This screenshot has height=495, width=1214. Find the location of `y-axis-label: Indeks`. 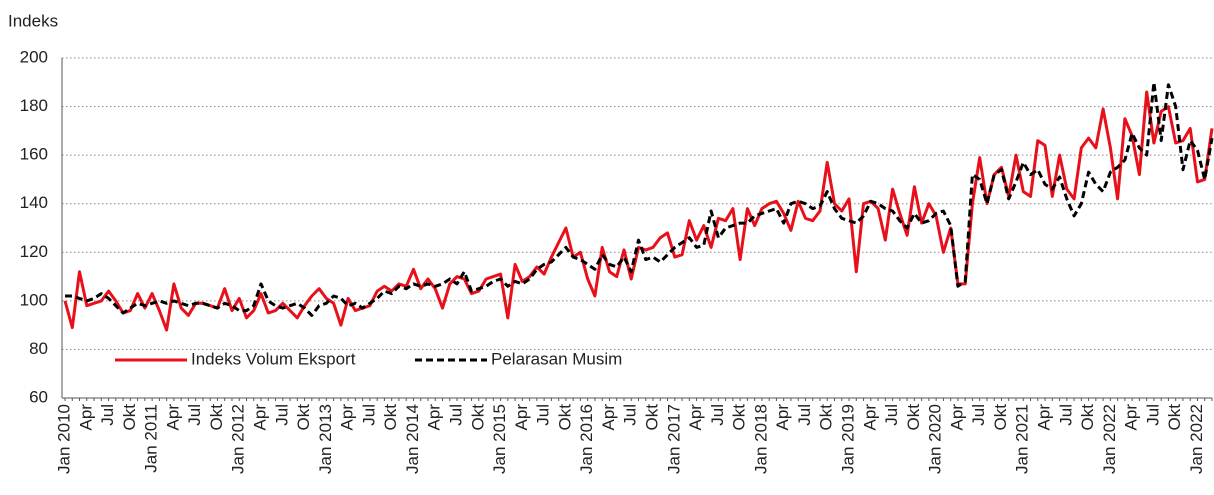

y-axis-label: Indeks is located at coordinates (33, 20).